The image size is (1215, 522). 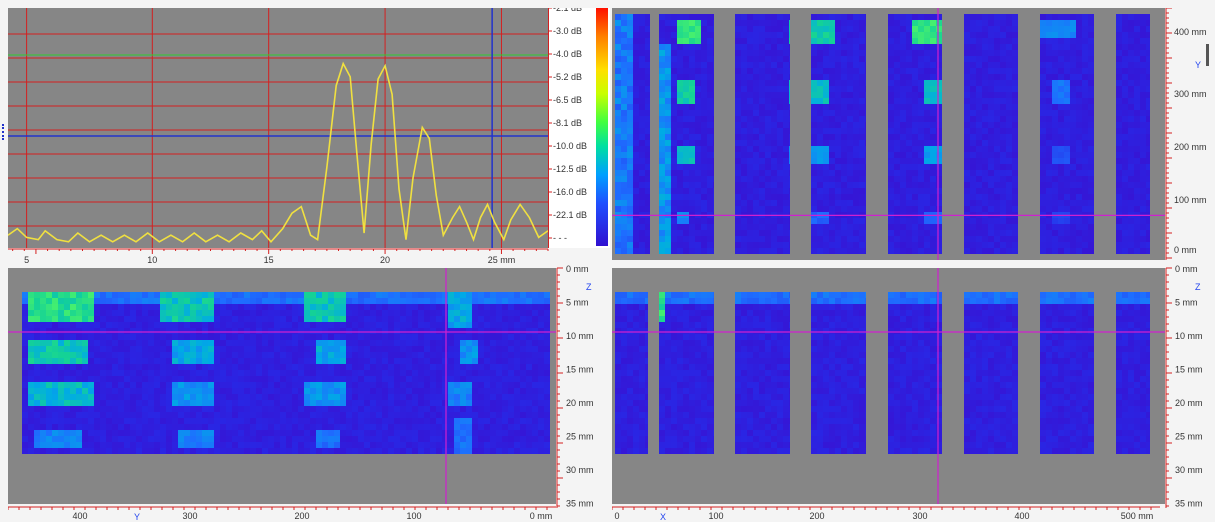 What do you see at coordinates (5, 132) in the screenshot?
I see `ascan-side-marker` at bounding box center [5, 132].